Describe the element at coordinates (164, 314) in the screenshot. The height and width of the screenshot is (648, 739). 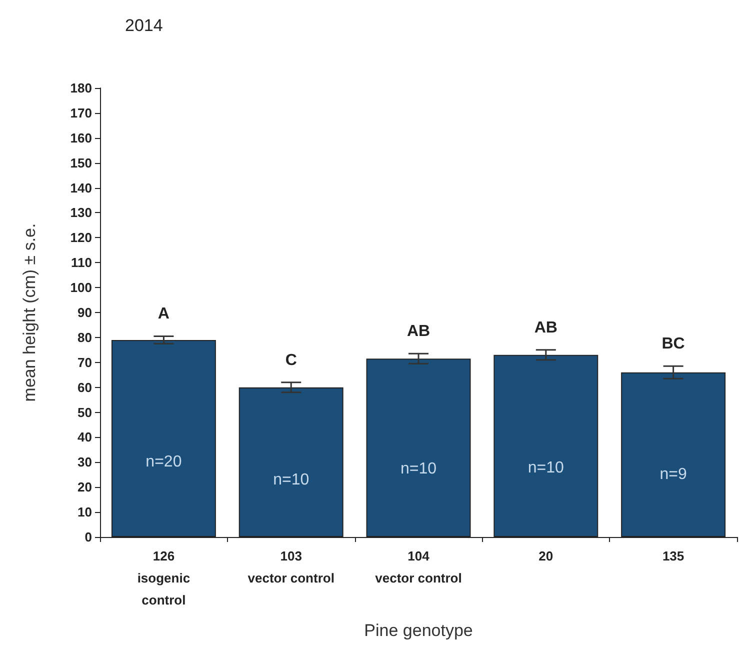
I see `annotation: A` at that location.